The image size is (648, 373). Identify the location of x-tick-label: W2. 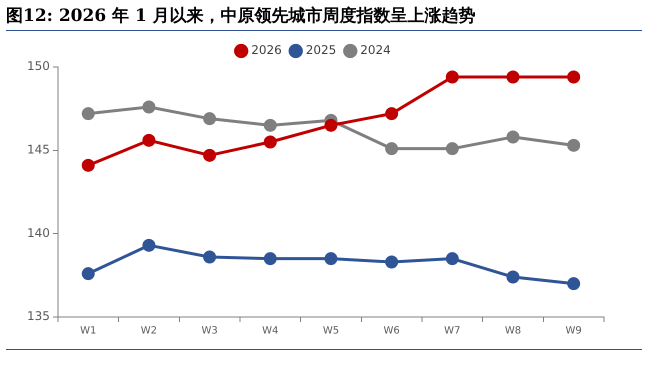
(149, 331).